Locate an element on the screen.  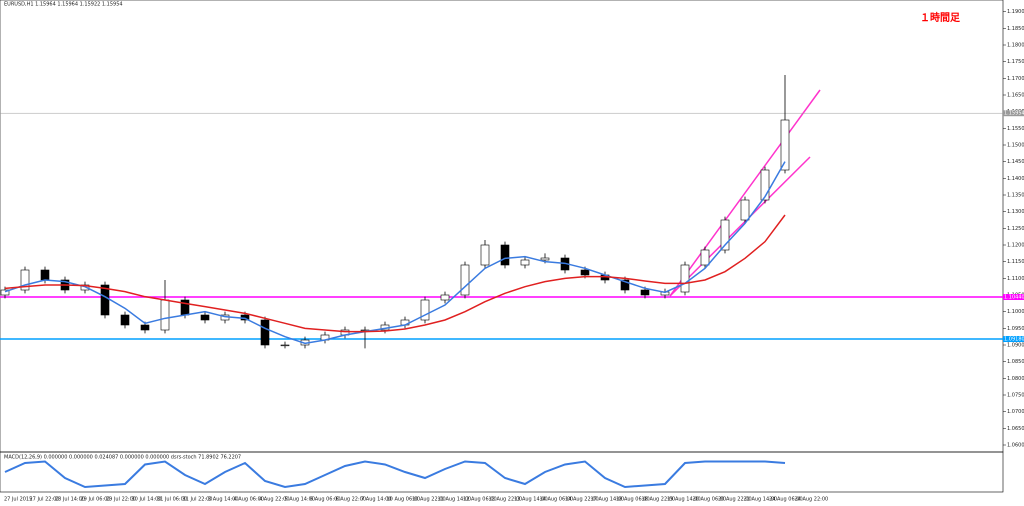
y-tick-label: 1.09500 is located at coordinates (1015, 329).